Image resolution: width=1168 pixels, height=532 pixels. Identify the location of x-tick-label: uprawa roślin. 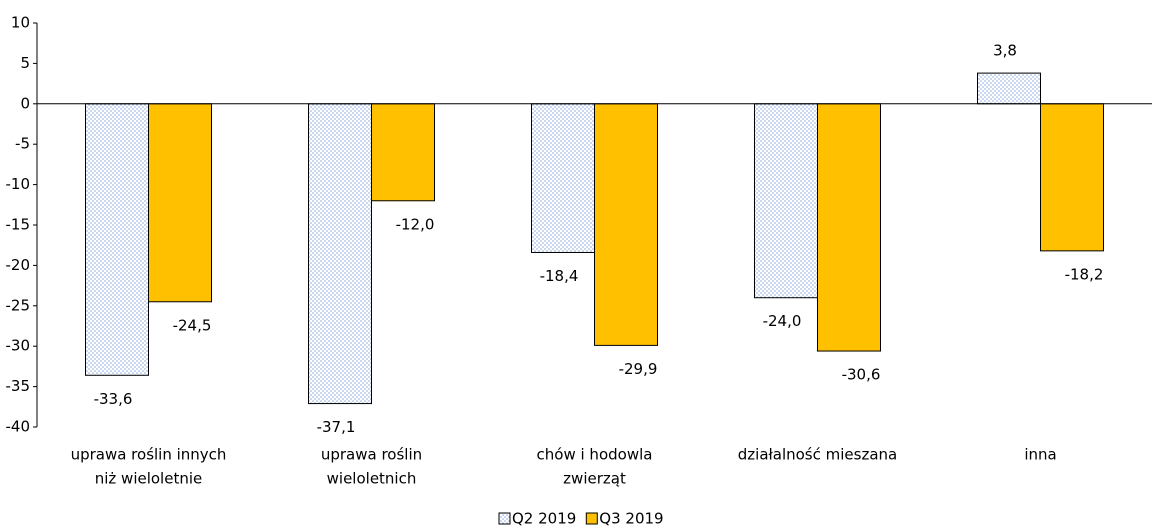
(371, 455).